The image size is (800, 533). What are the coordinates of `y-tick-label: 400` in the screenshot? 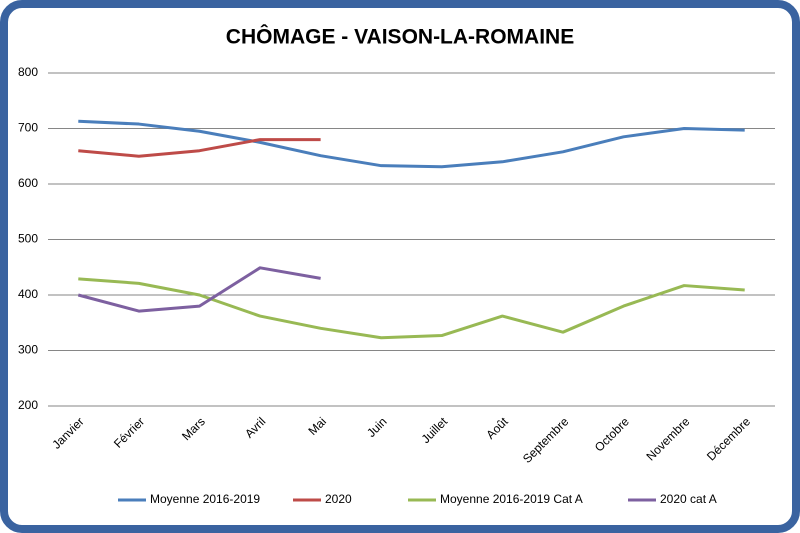 It's located at (28, 294).